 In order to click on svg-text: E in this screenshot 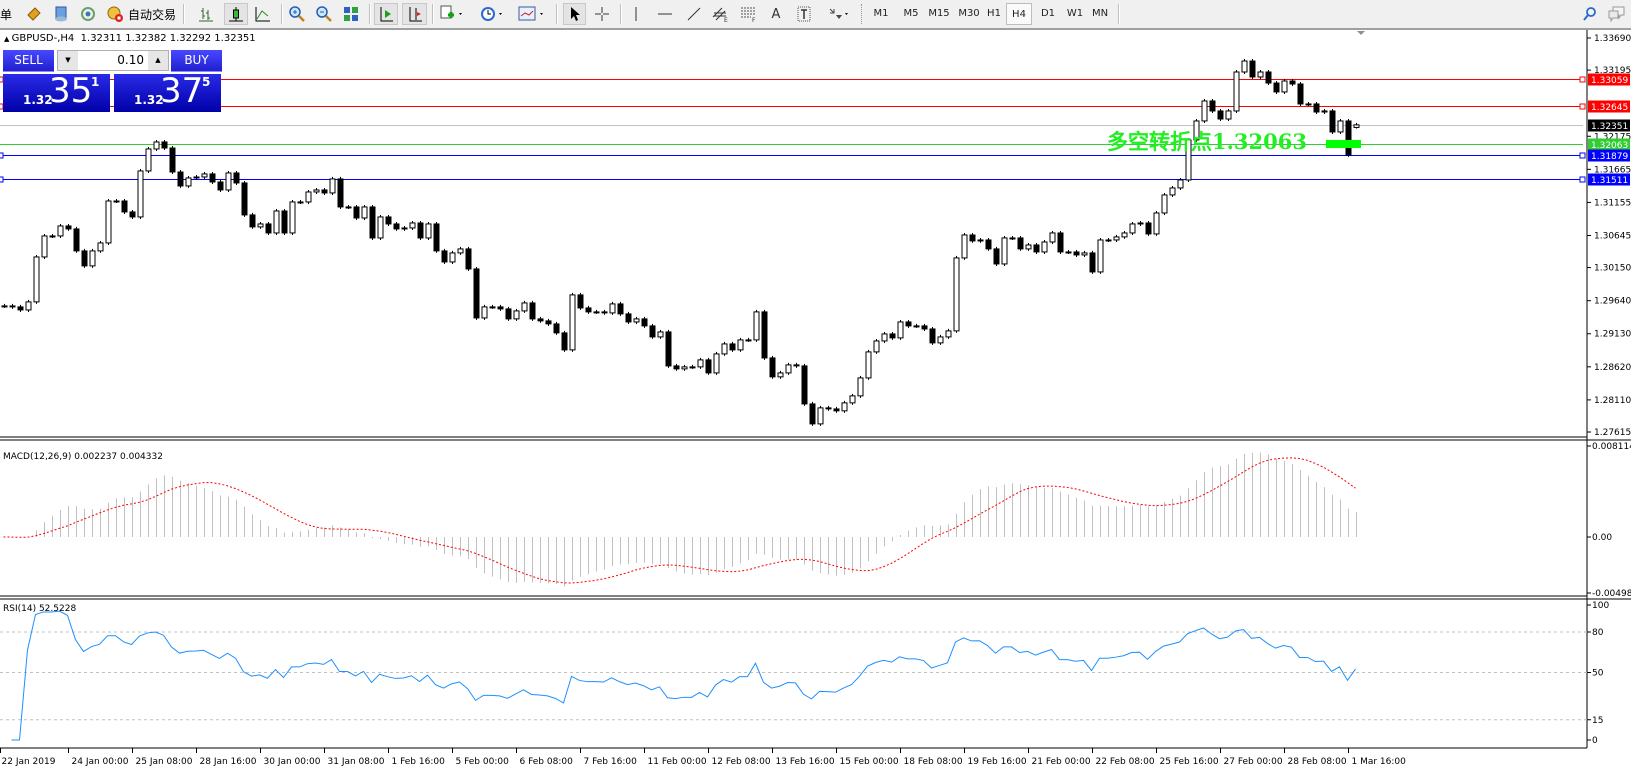, I will do `click(726, 20)`.